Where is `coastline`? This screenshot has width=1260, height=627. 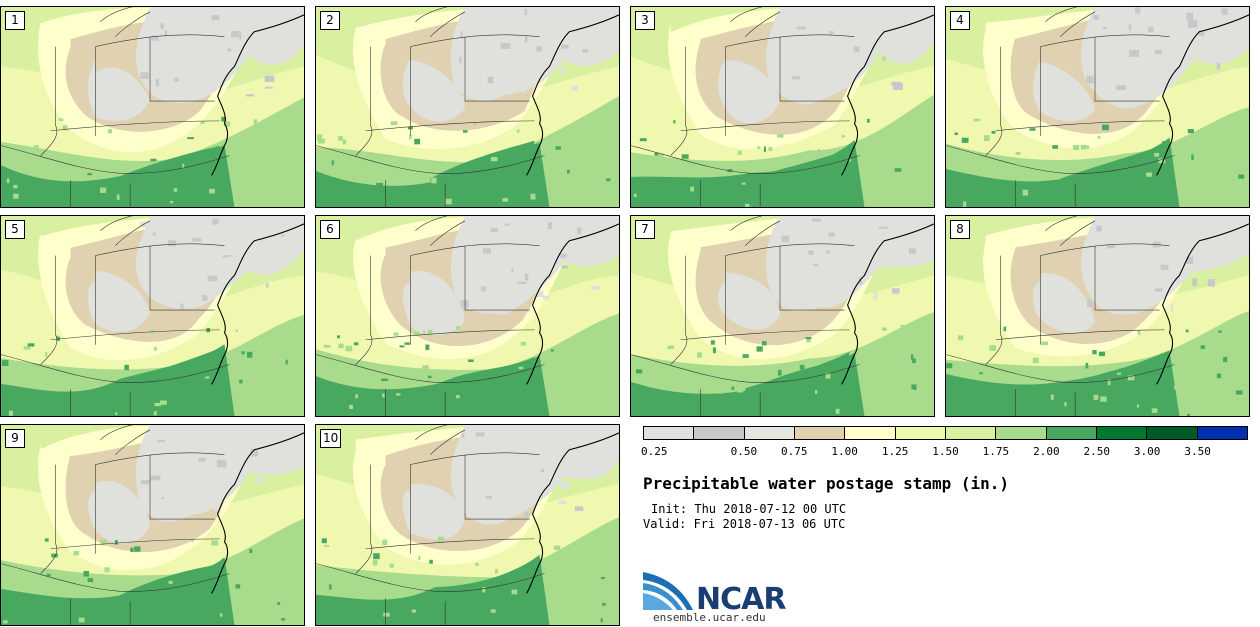
coastline is located at coordinates (887, 95).